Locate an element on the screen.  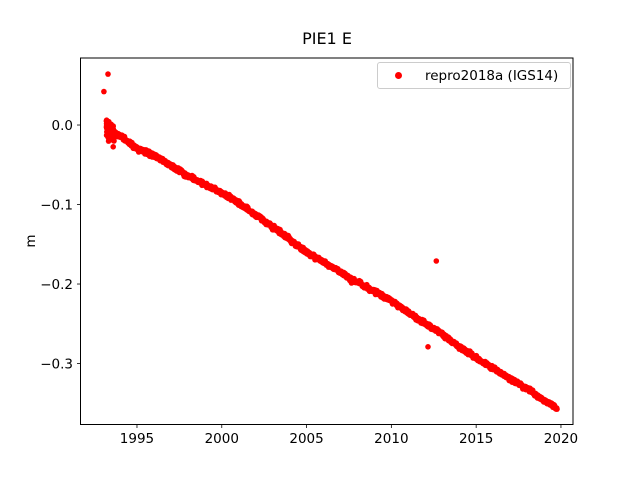
legend: repro2018a (IGS14) is located at coordinates (474, 75).